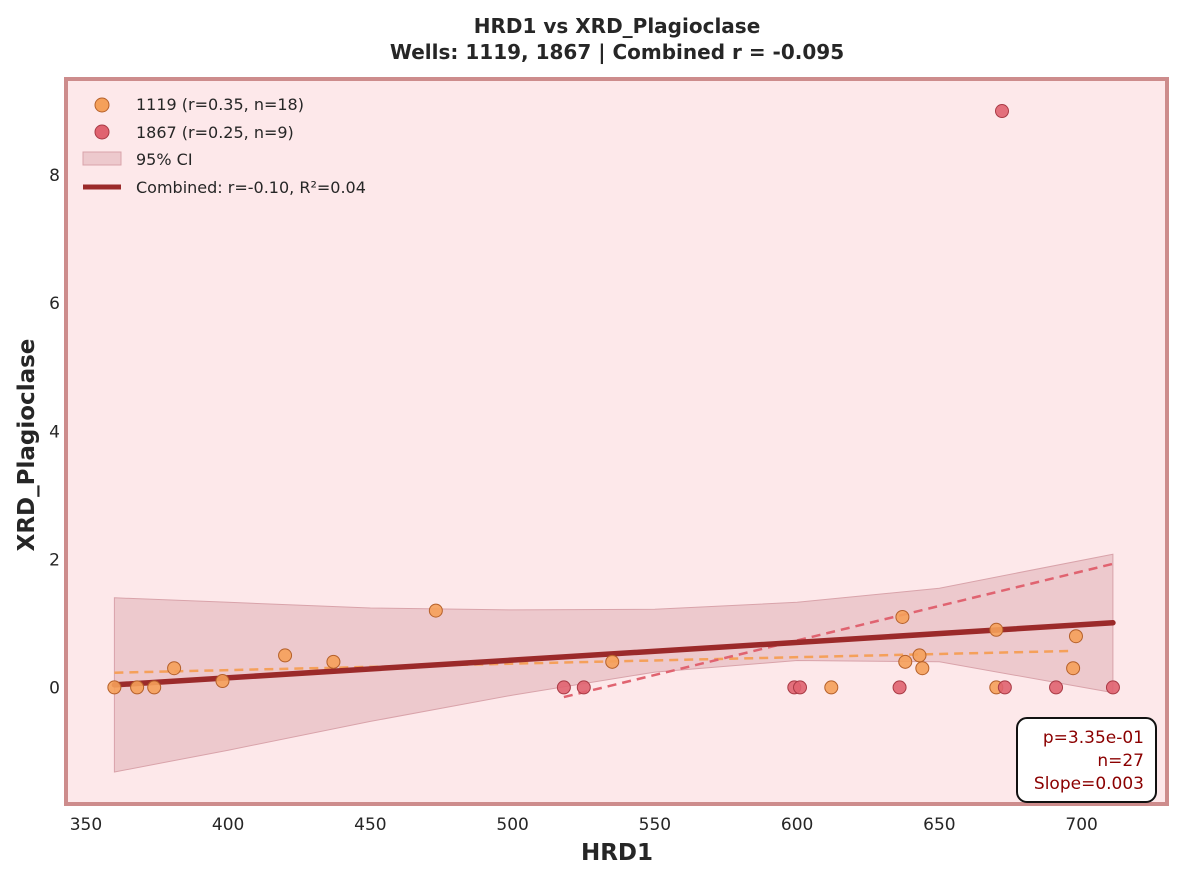  What do you see at coordinates (54, 176) in the screenshot?
I see `y-tick-label: 8` at bounding box center [54, 176].